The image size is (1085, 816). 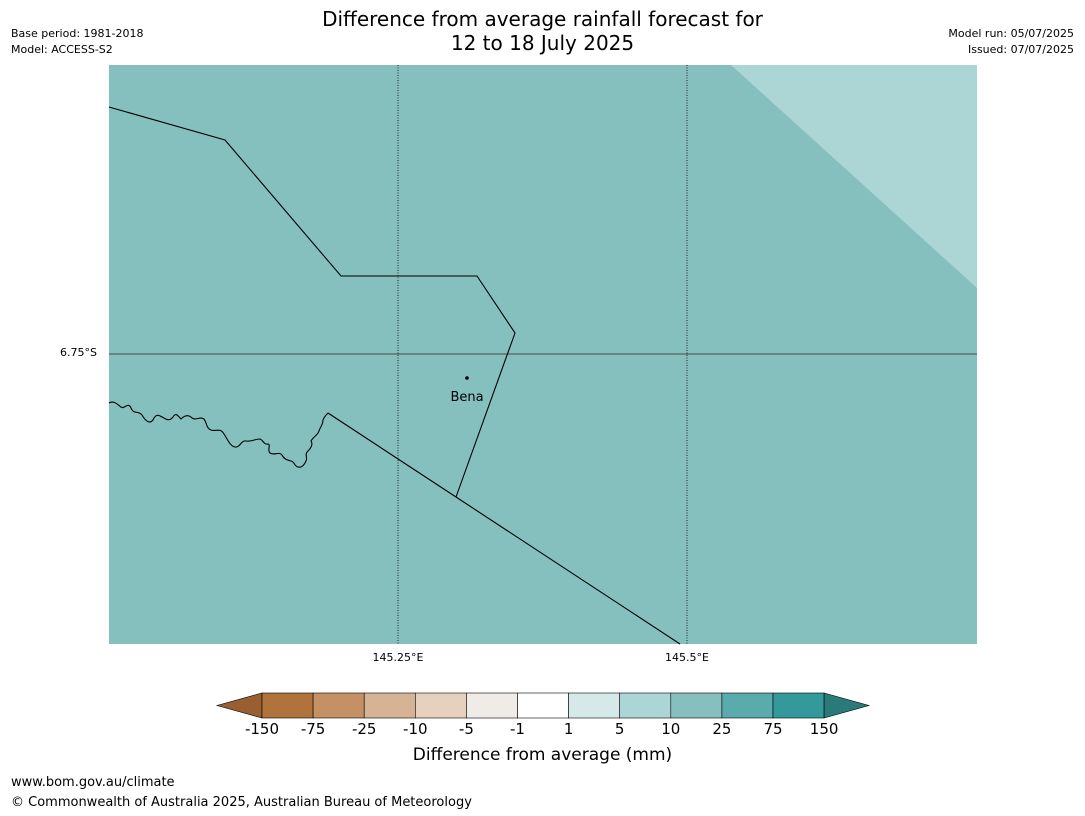 I want to click on bena-marker, so click(x=467, y=378).